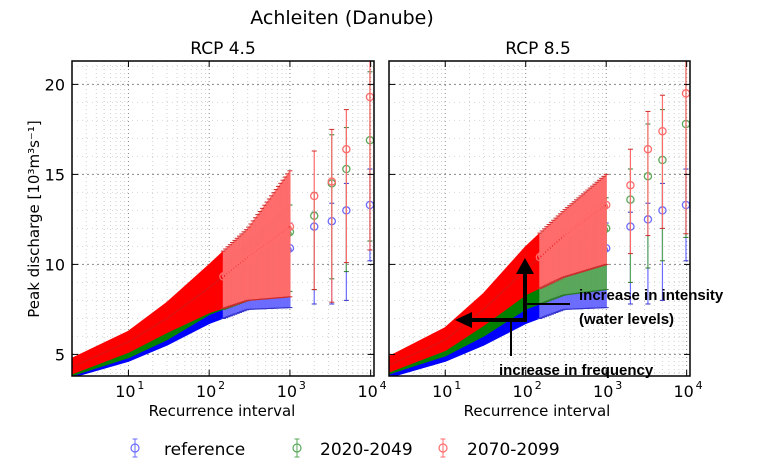 The image size is (775, 475). What do you see at coordinates (651, 295) in the screenshot?
I see `annotation-intensity-line1: increase in intensity` at bounding box center [651, 295].